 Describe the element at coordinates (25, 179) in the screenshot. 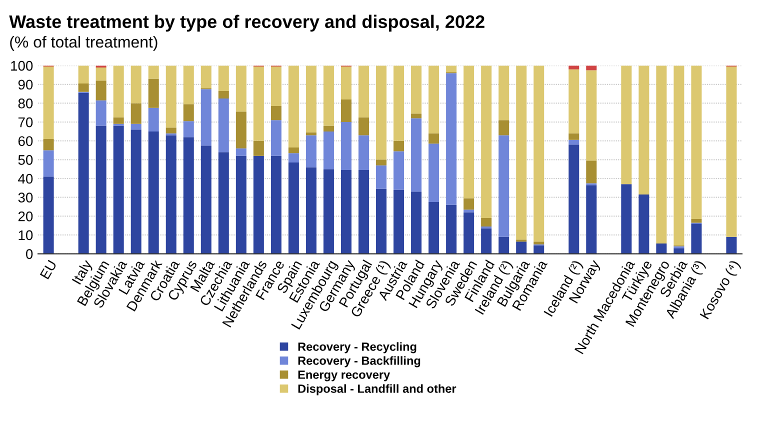

I see `y-tick-label: 40` at that location.